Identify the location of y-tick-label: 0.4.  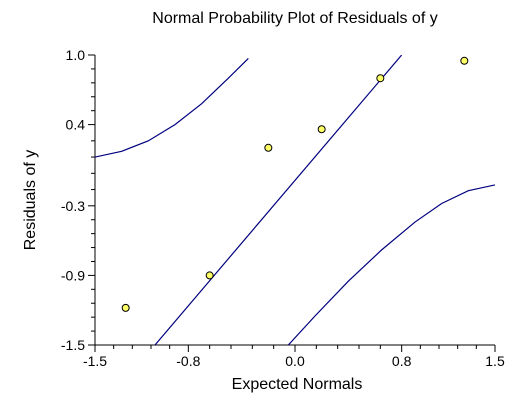
(76, 125).